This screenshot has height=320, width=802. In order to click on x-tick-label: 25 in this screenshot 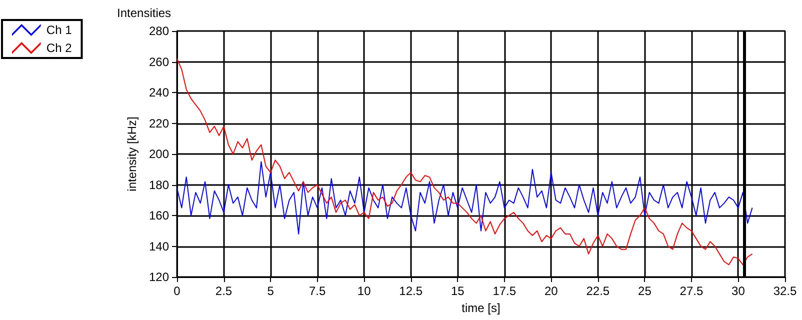, I will do `click(645, 291)`.